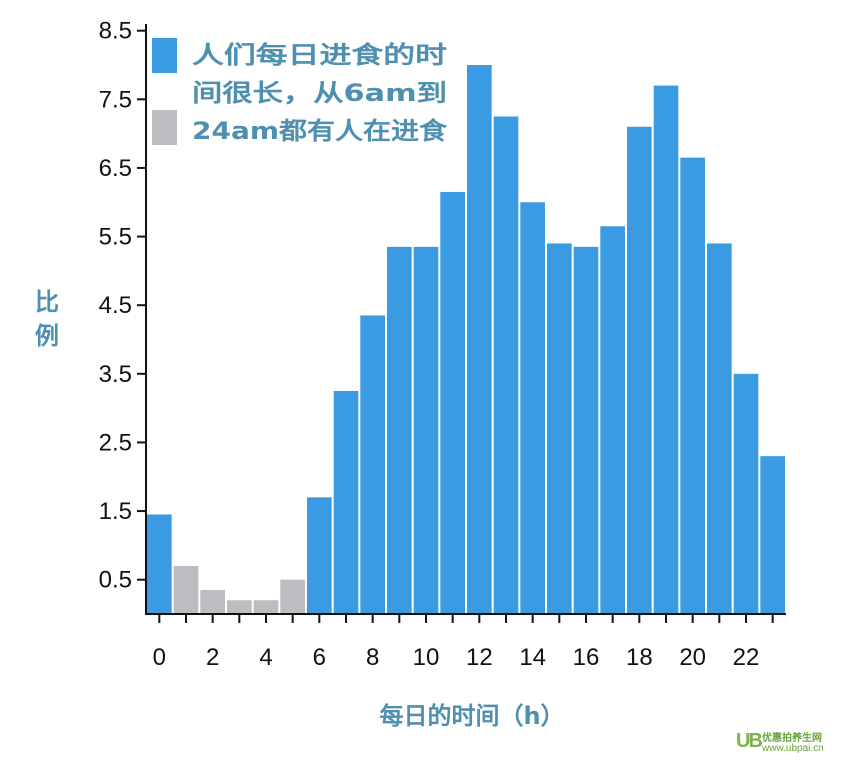 The image size is (842, 762). Describe the element at coordinates (320, 131) in the screenshot. I see `legend-text-line: 24am都有人在进食` at that location.